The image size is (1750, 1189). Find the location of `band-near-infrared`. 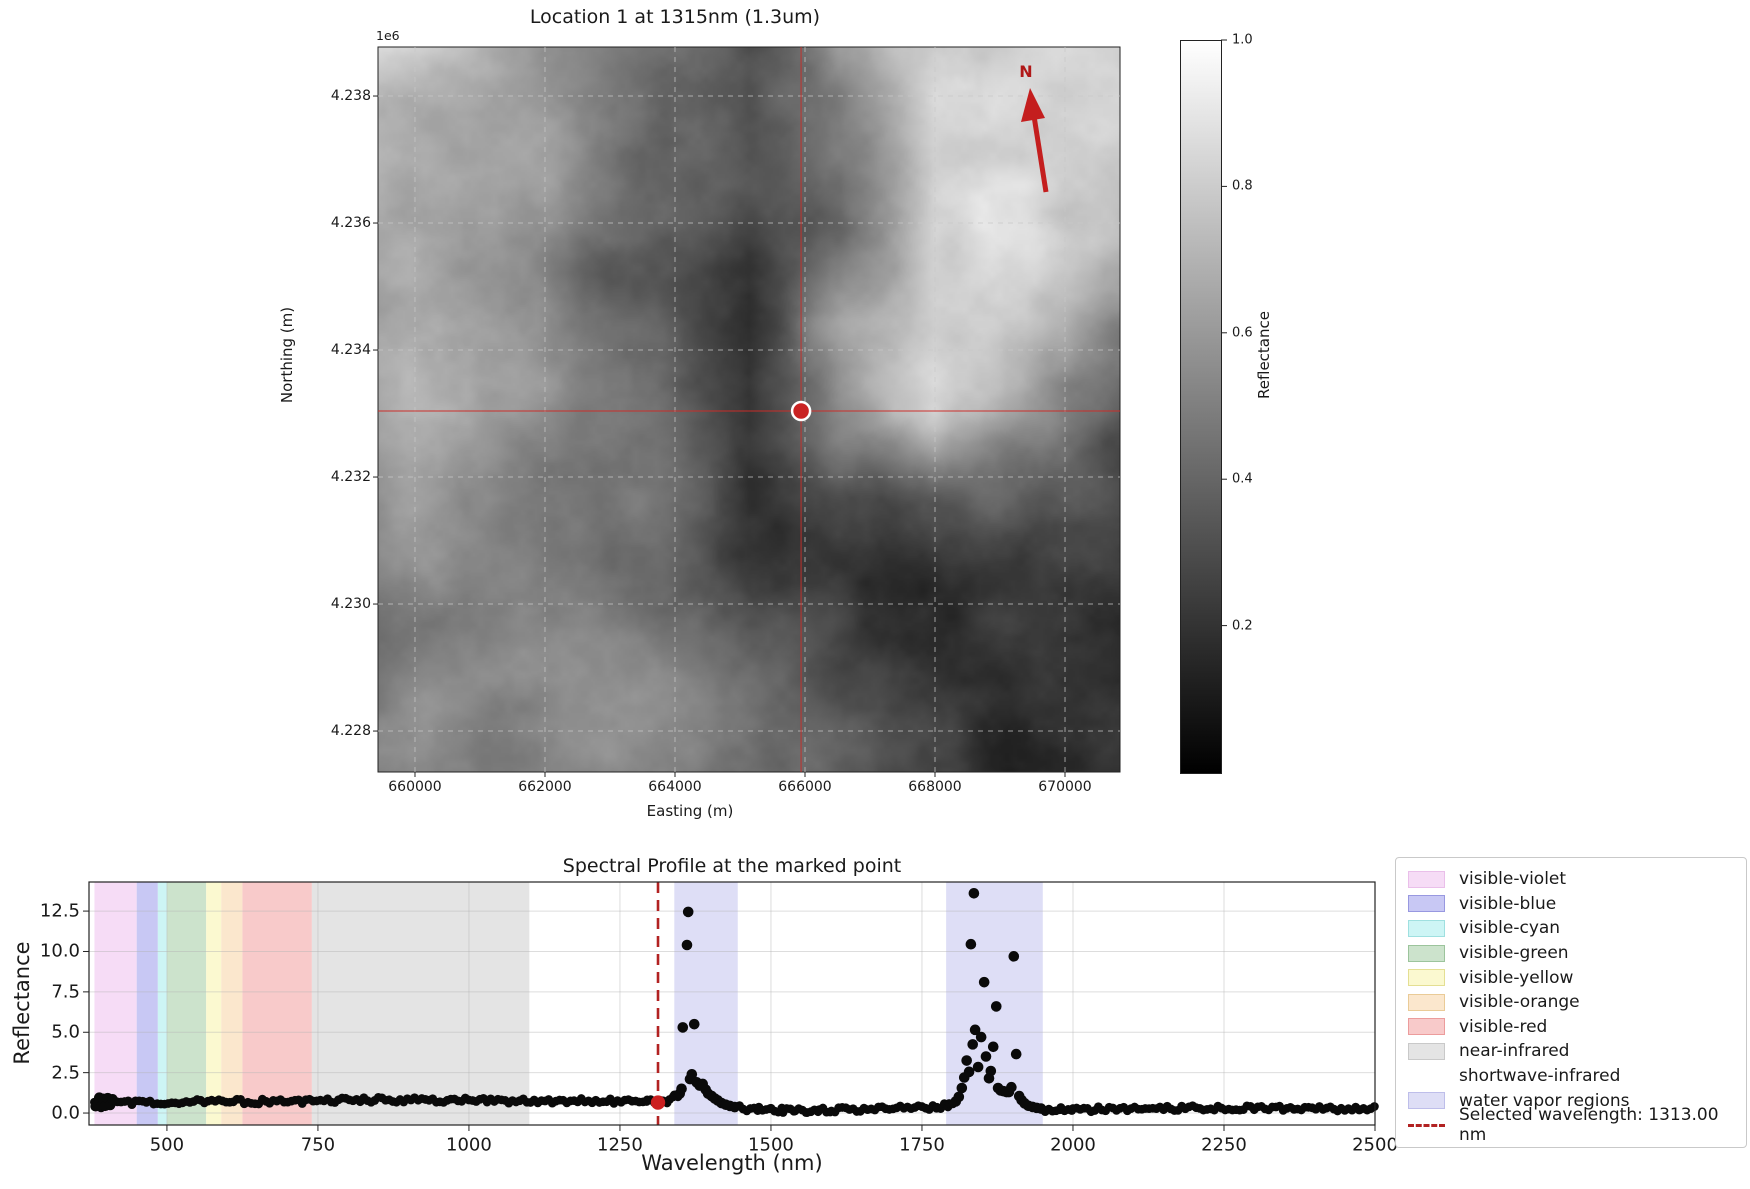

band-near-infrared is located at coordinates (420, 1003).